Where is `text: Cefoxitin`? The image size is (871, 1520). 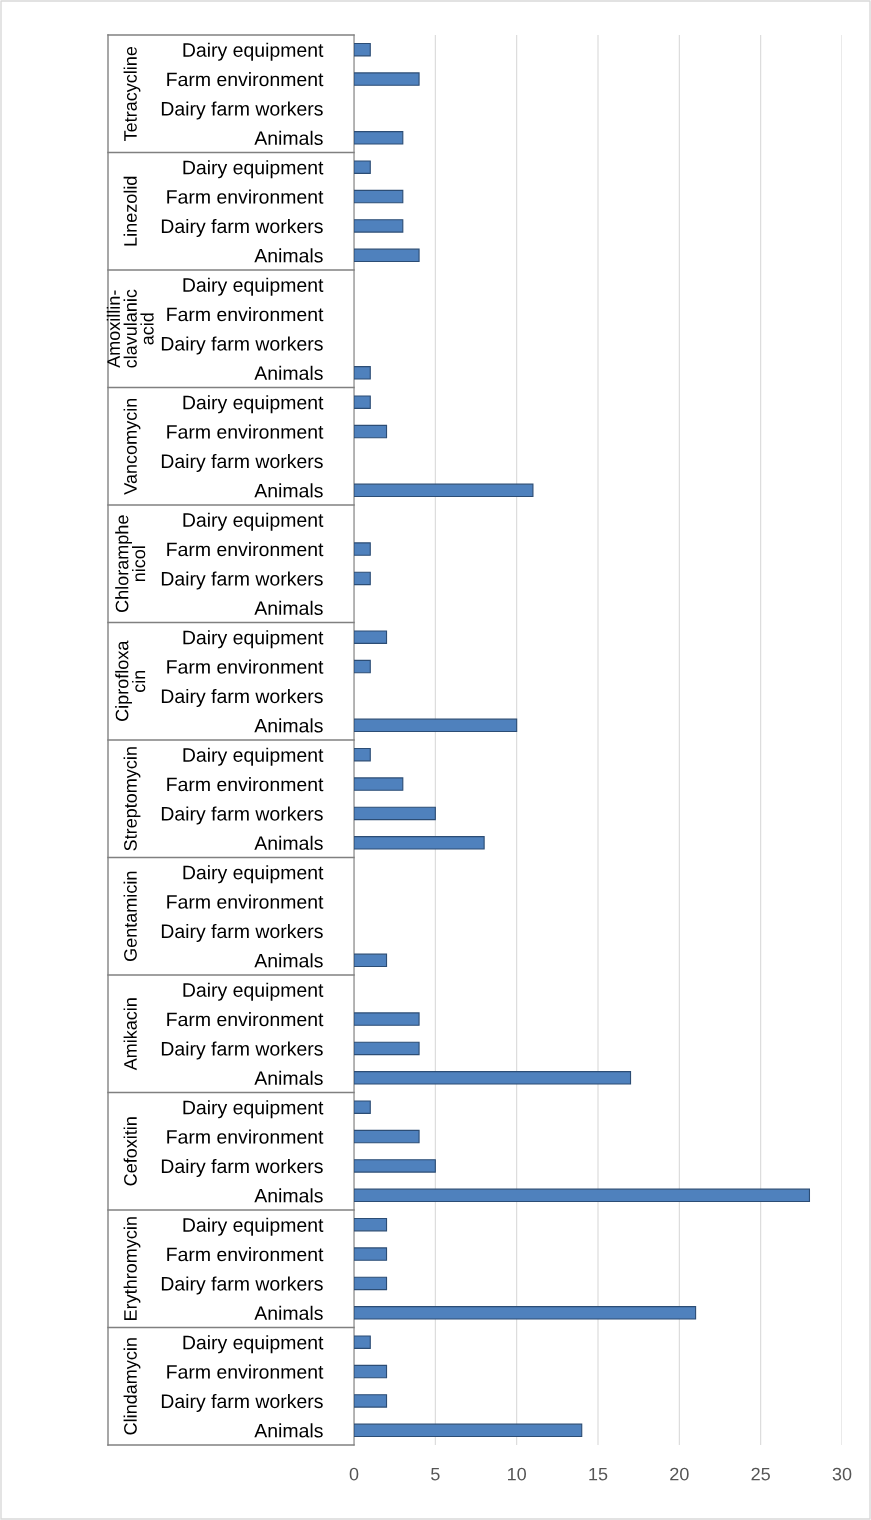 text: Cefoxitin is located at coordinates (130, 1151).